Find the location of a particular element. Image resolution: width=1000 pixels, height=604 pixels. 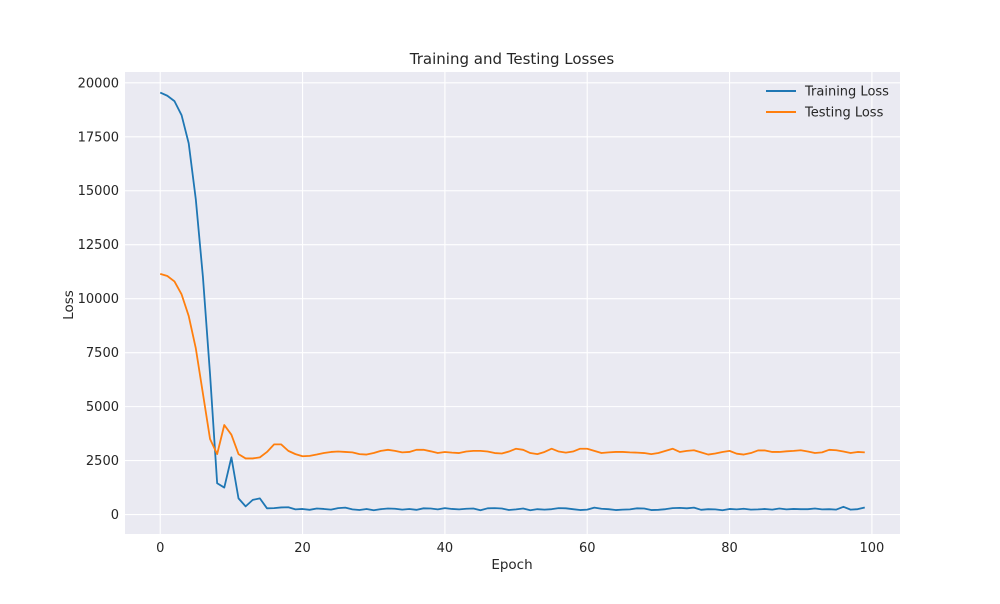

legend: Training Loss Testing Loss is located at coordinates (827, 103).